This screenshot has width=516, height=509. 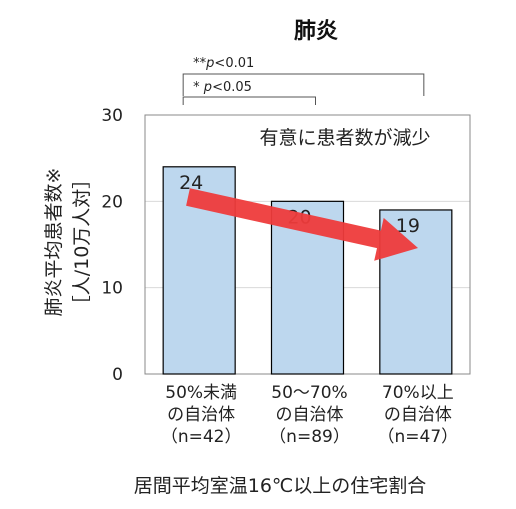 I want to click on y-tick-label: 10, so click(x=112, y=289).